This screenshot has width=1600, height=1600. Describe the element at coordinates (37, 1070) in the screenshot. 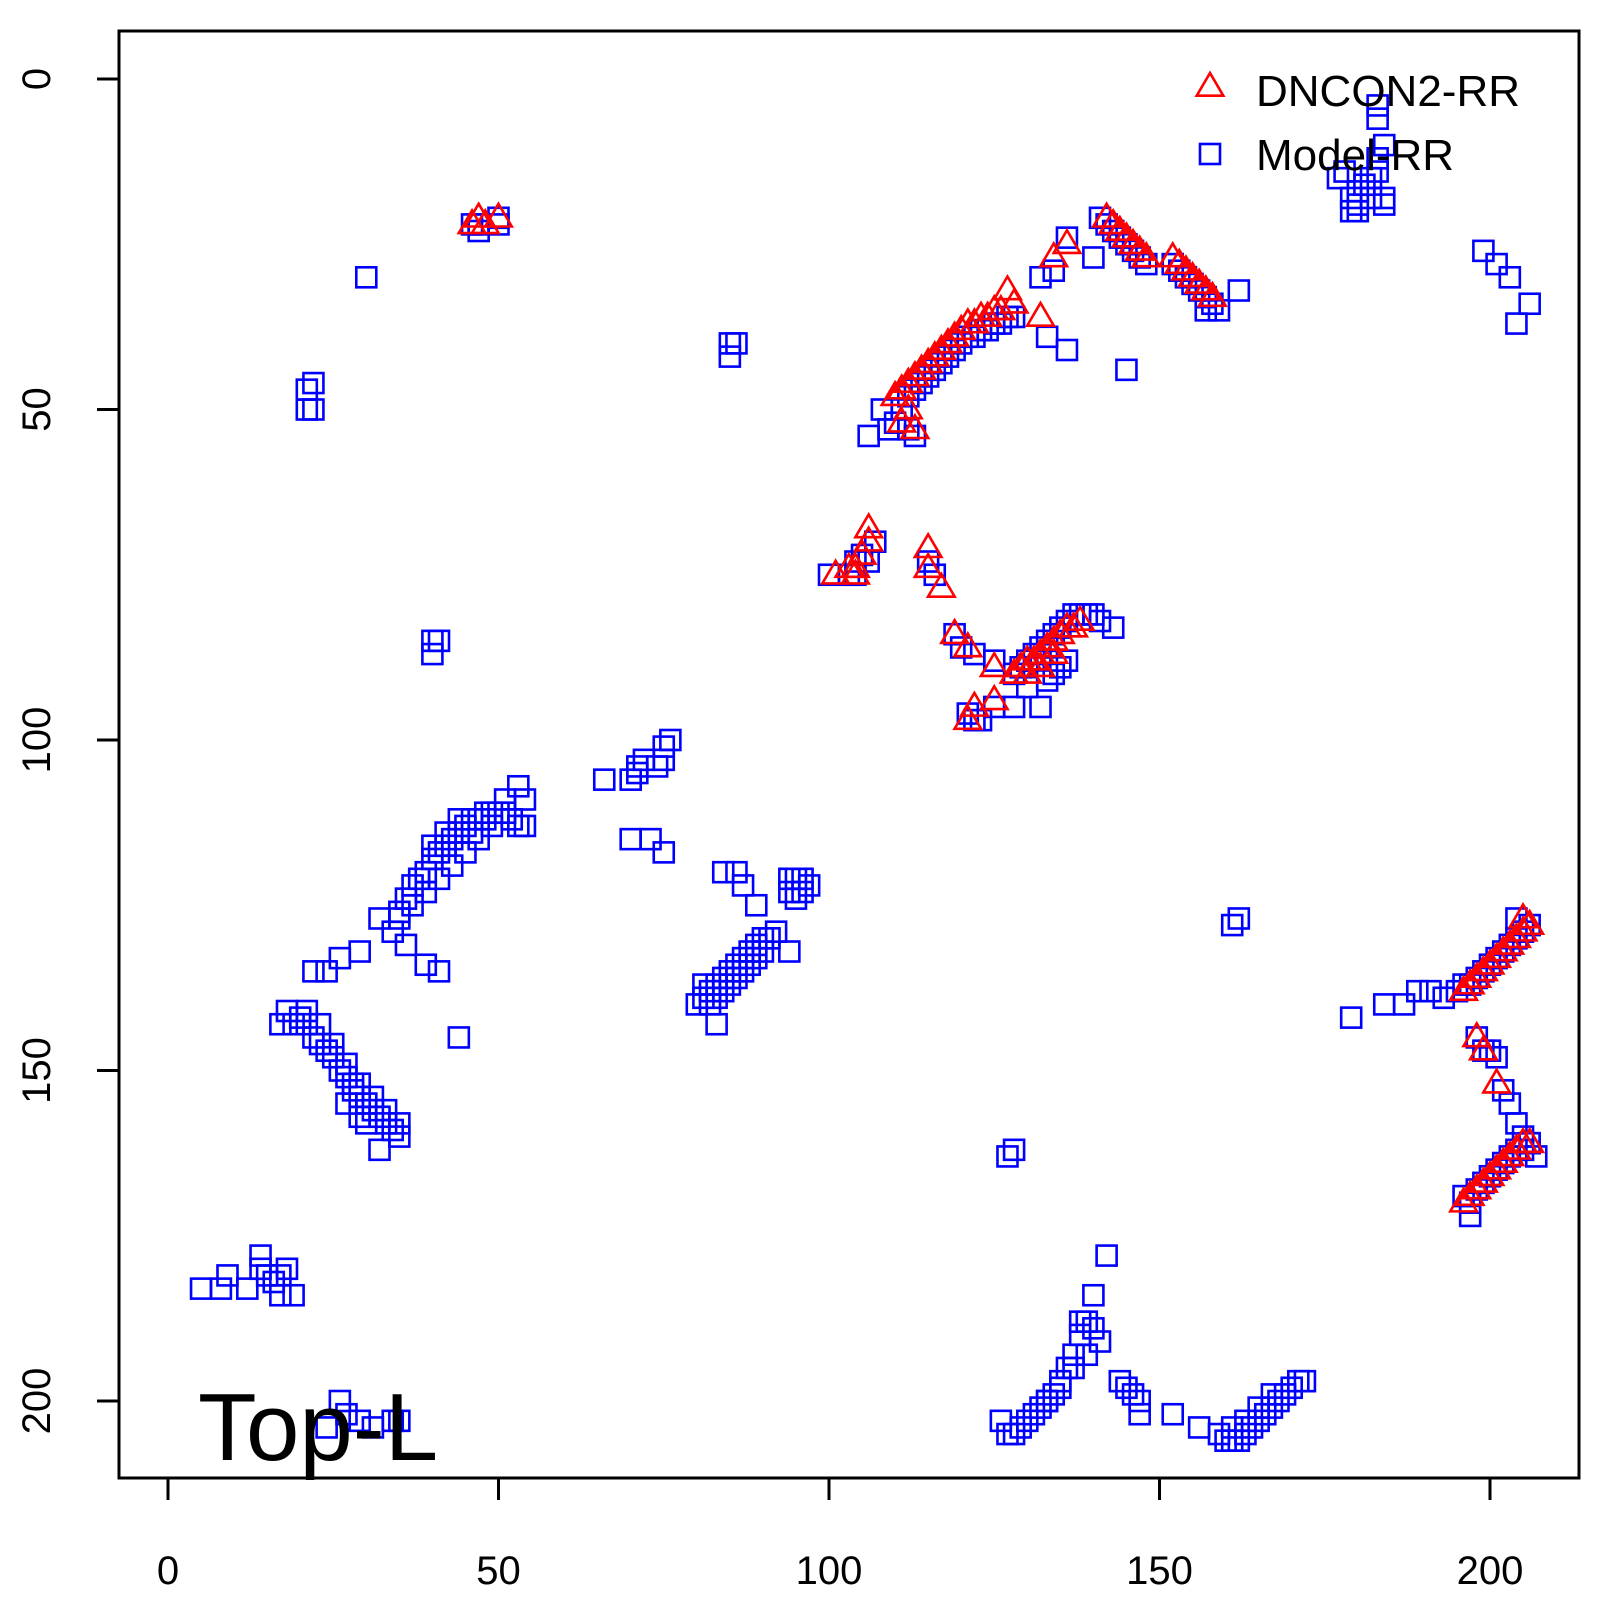

I see `y-tick-label: 150` at that location.